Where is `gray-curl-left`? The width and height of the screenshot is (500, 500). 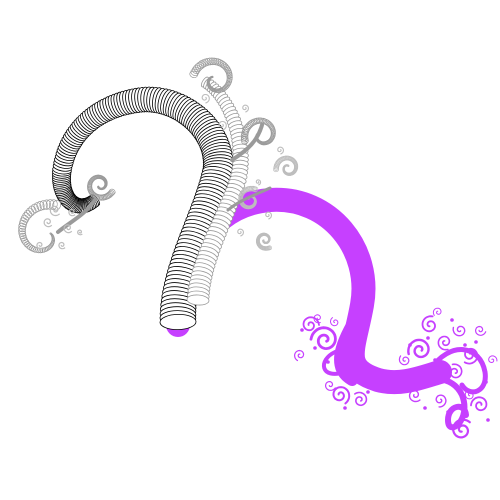
gray-curl-left is located at coordinates (67, 214).